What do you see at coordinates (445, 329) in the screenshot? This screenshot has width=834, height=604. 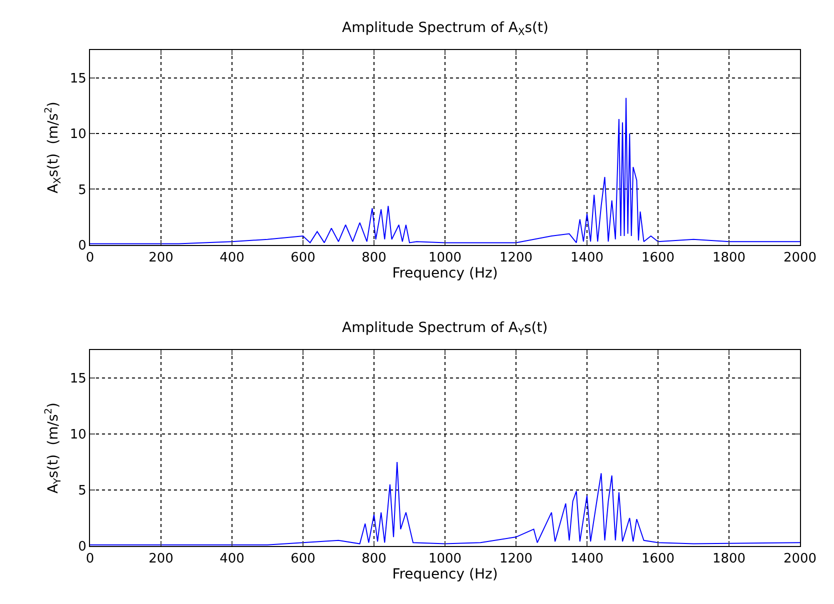 I see `chart-title: Amplitude Spectrum of A$_{Y}$s(t)` at bounding box center [445, 329].